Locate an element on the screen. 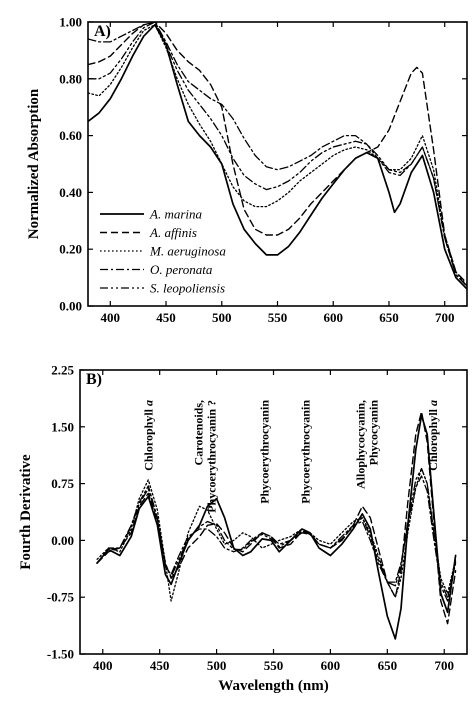 The image size is (474, 708). y-tick-label: 0.80 is located at coordinates (70, 78).